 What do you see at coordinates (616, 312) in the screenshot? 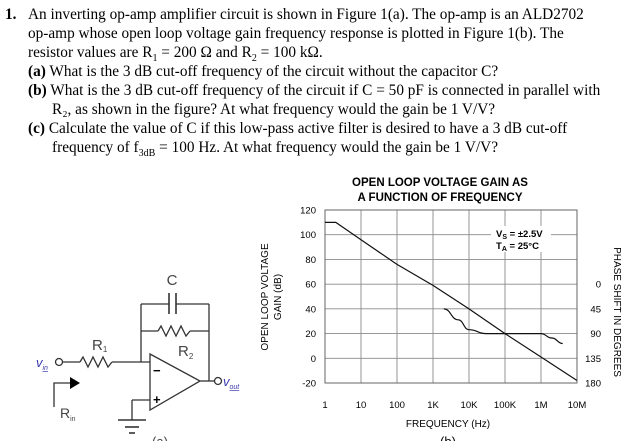
I see `y2-axis-label: PHASE SHIFT IN DEGREES` at bounding box center [616, 312].